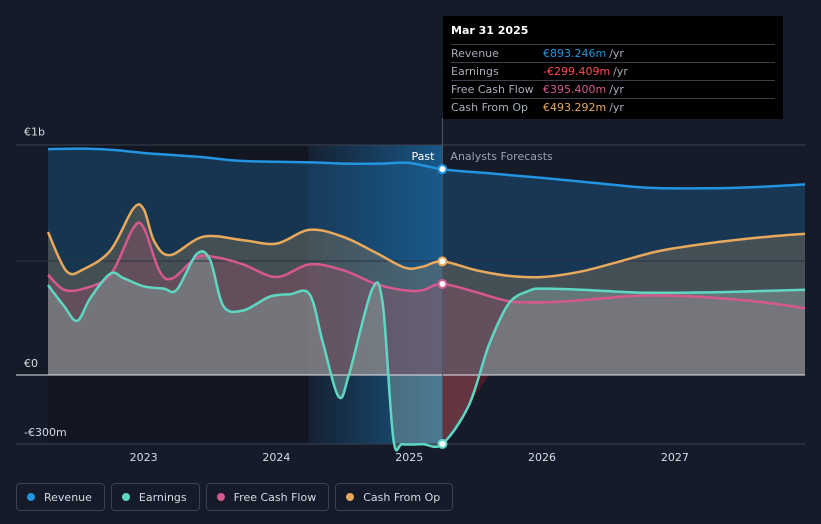 This screenshot has height=524, width=821. I want to click on tooltip-row-earnings: Earnings -€299.409m/yr, so click(613, 71).